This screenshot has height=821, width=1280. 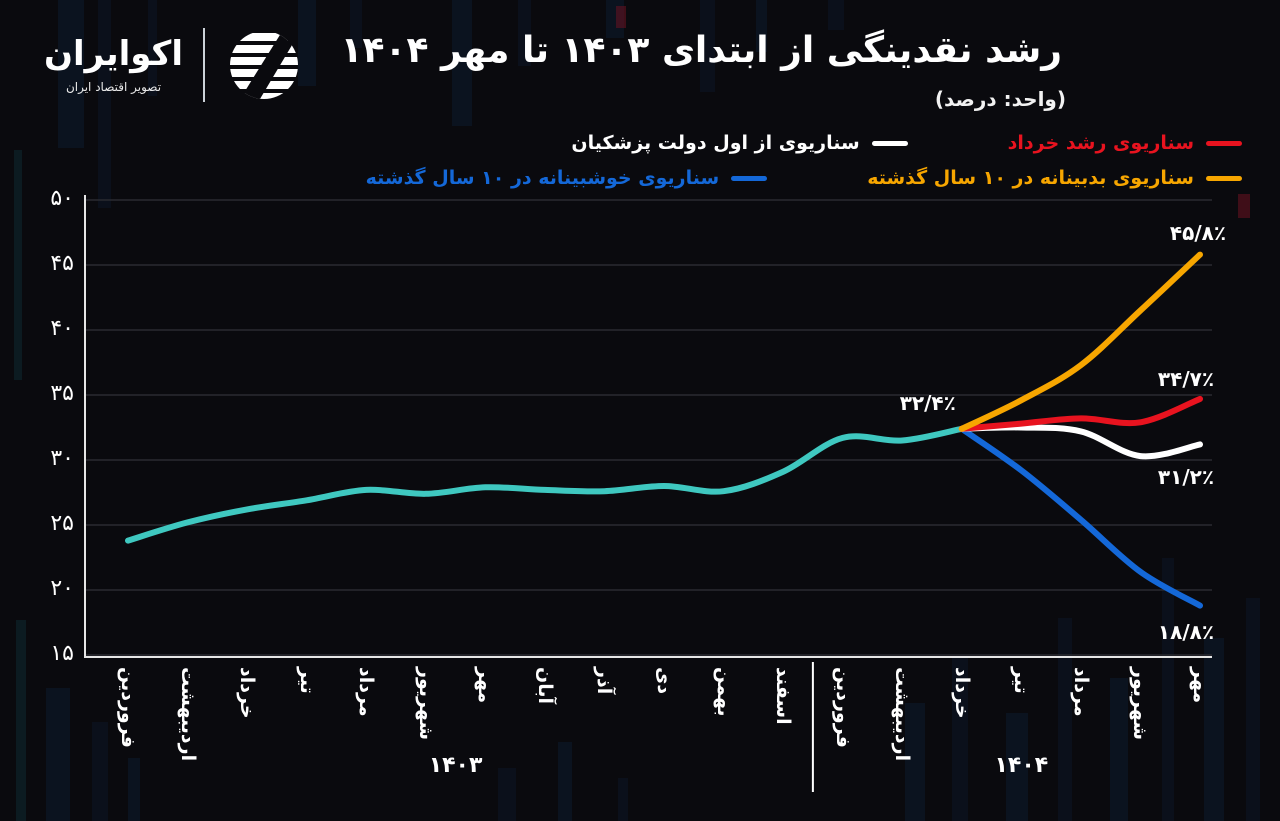 What do you see at coordinates (1000, 99) in the screenshot?
I see `unit-note: (واحد: درصد)` at bounding box center [1000, 99].